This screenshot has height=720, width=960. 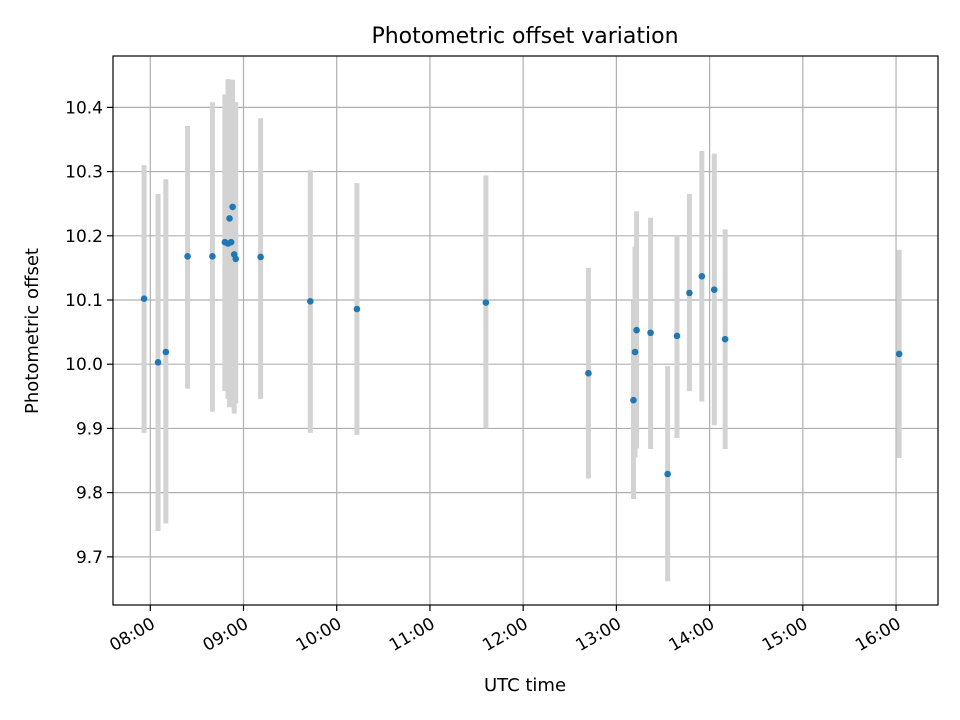 What do you see at coordinates (32, 331) in the screenshot?
I see `y-axis-label: Photometric offset` at bounding box center [32, 331].